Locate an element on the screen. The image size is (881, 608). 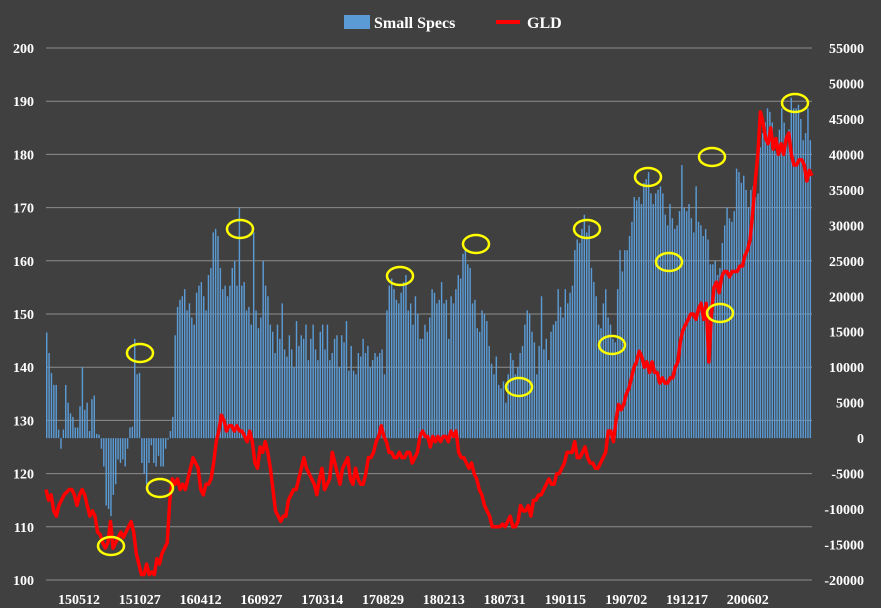
x-tick-label: 170829 is located at coordinates (383, 600).